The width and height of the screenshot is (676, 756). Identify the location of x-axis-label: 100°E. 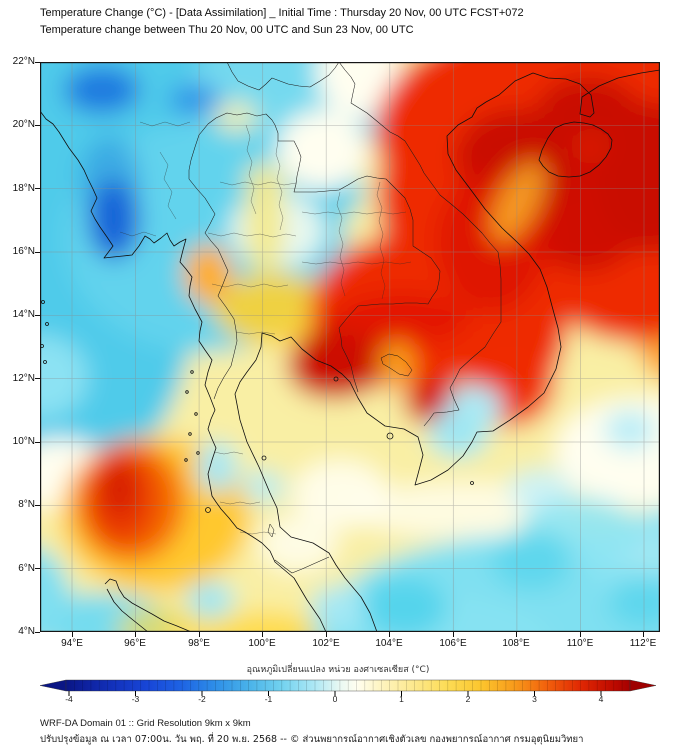
(262, 643).